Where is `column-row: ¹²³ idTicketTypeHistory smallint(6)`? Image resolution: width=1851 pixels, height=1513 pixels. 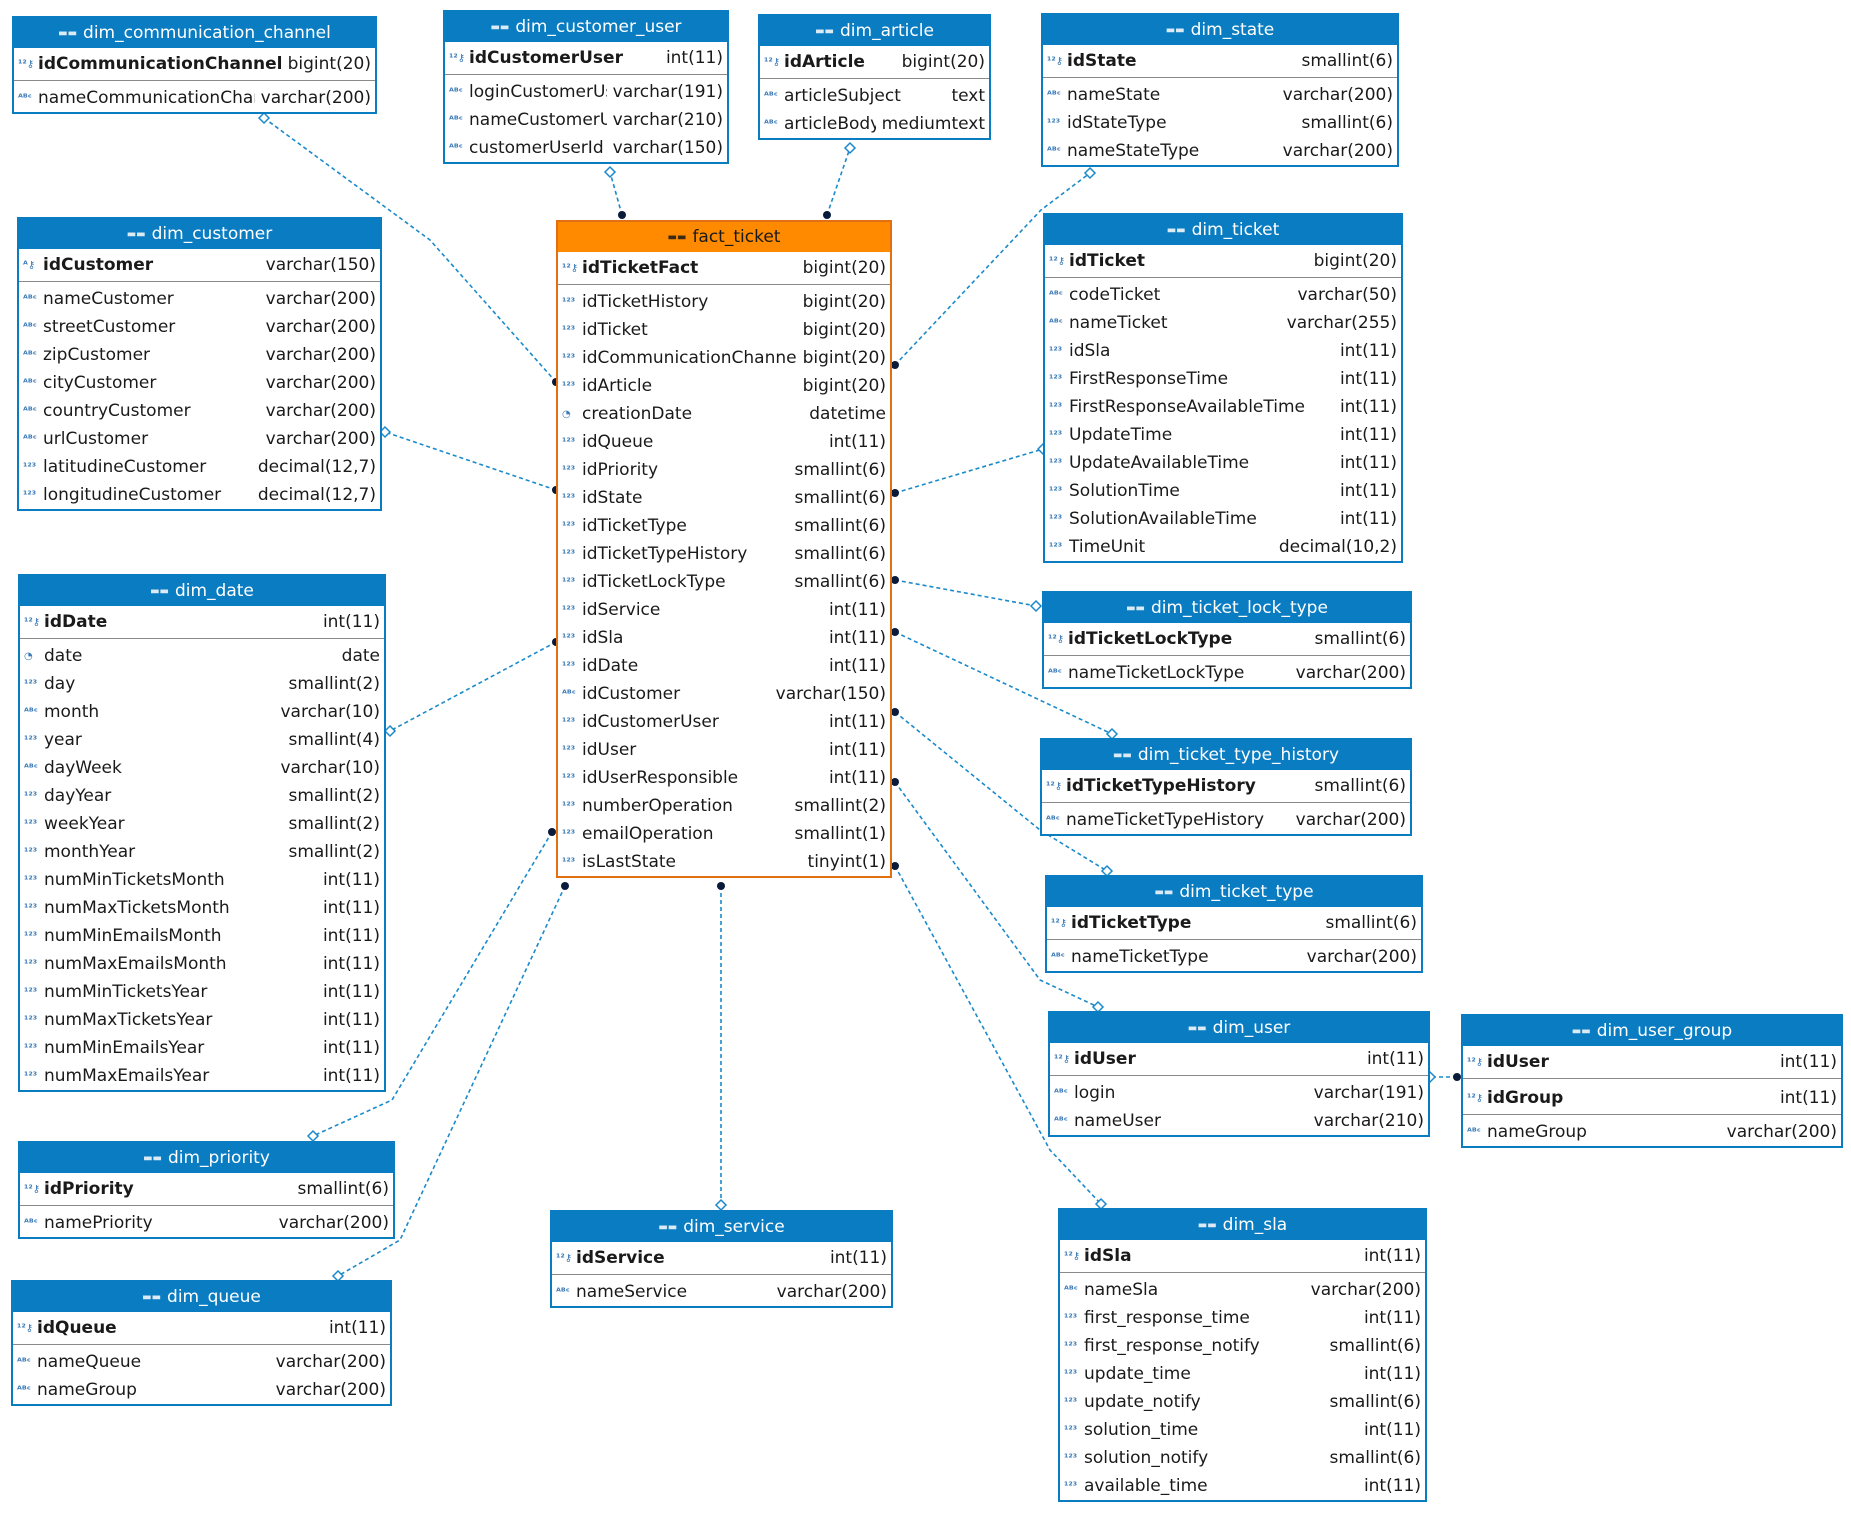
column-row: ¹²³ idTicketTypeHistory smallint(6) is located at coordinates (724, 554).